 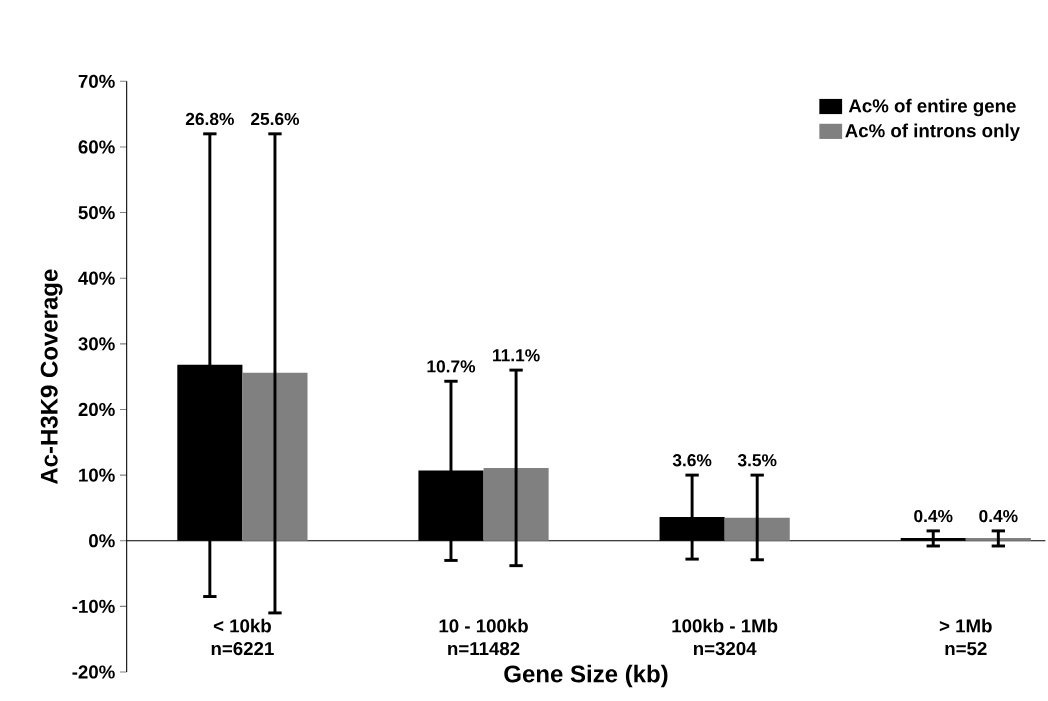 What do you see at coordinates (965, 636) in the screenshot?
I see `x-tick-label: > 1Mb n=52` at bounding box center [965, 636].